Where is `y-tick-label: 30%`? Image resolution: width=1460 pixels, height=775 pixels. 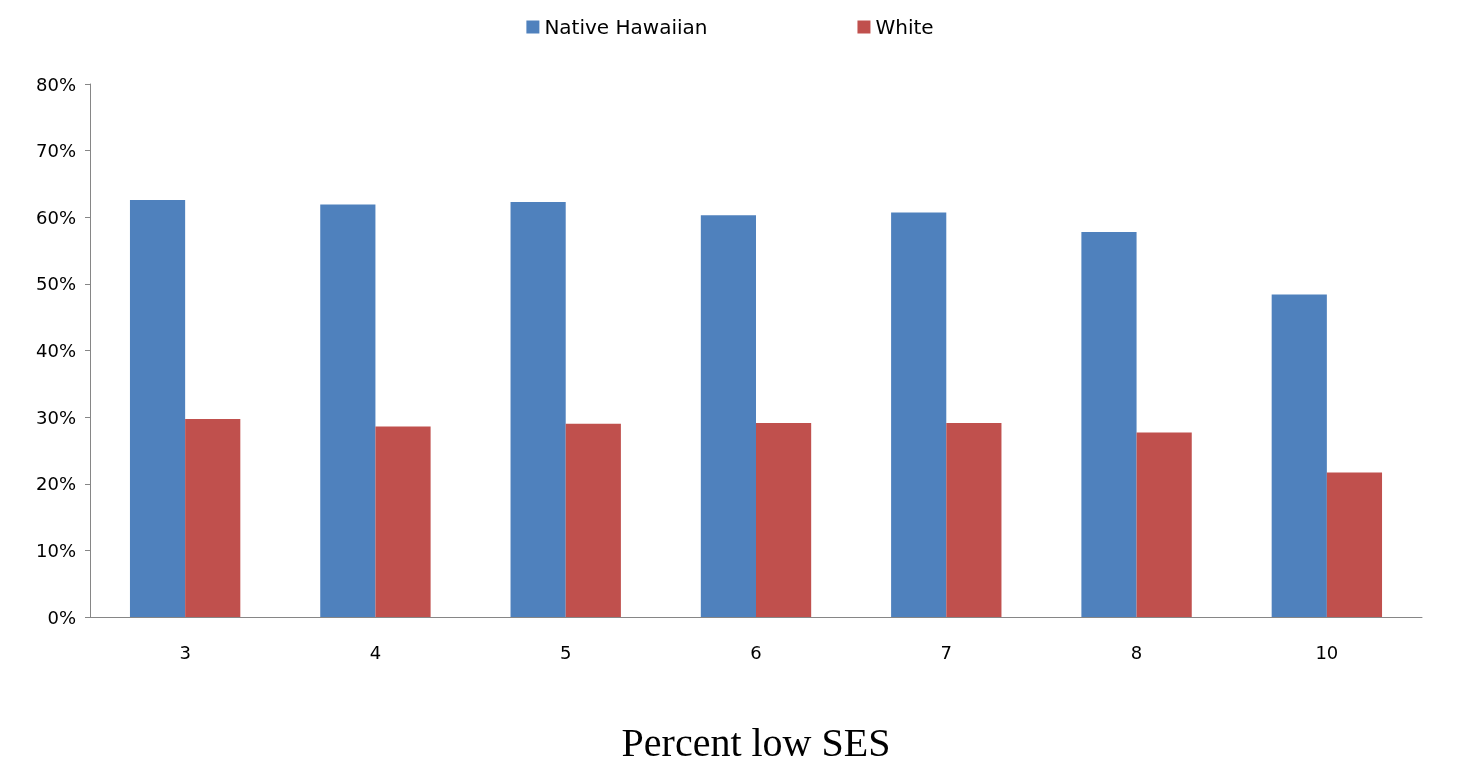 y-tick-label: 30% is located at coordinates (55, 417).